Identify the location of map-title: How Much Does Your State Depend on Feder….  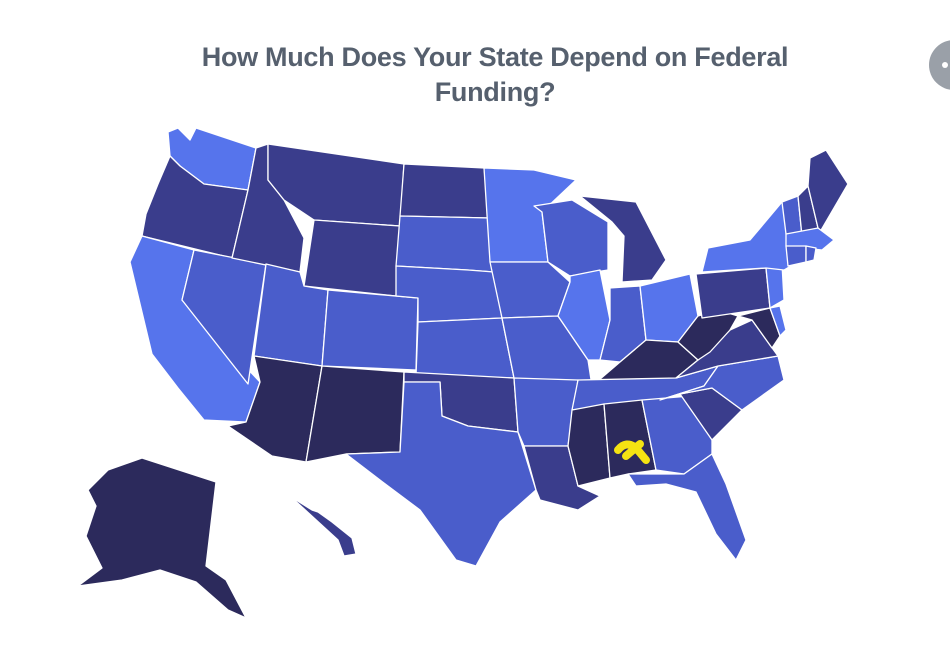
(495, 74).